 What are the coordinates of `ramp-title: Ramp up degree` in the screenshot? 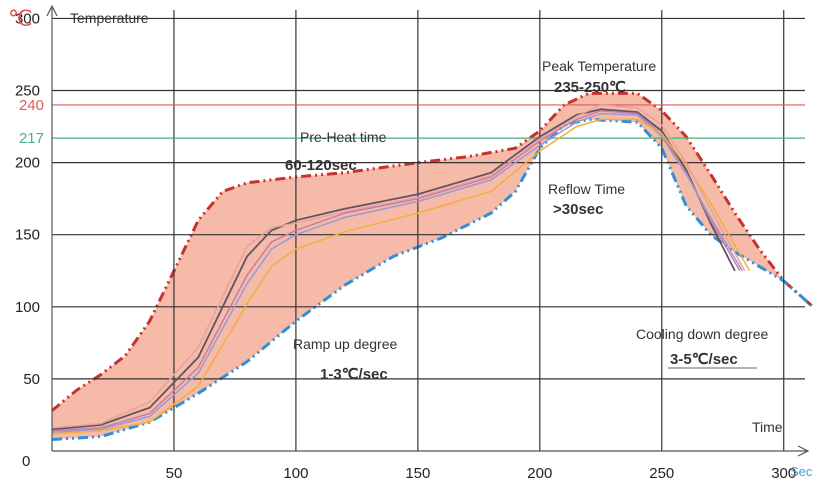 It's located at (345, 344).